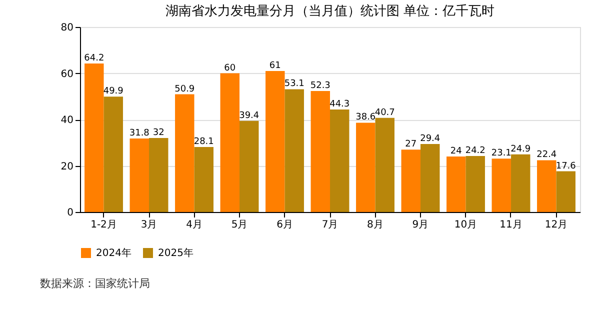 This screenshot has width=590, height=330. Describe the element at coordinates (70, 213) in the screenshot. I see `y-tick-label: 0` at that location.